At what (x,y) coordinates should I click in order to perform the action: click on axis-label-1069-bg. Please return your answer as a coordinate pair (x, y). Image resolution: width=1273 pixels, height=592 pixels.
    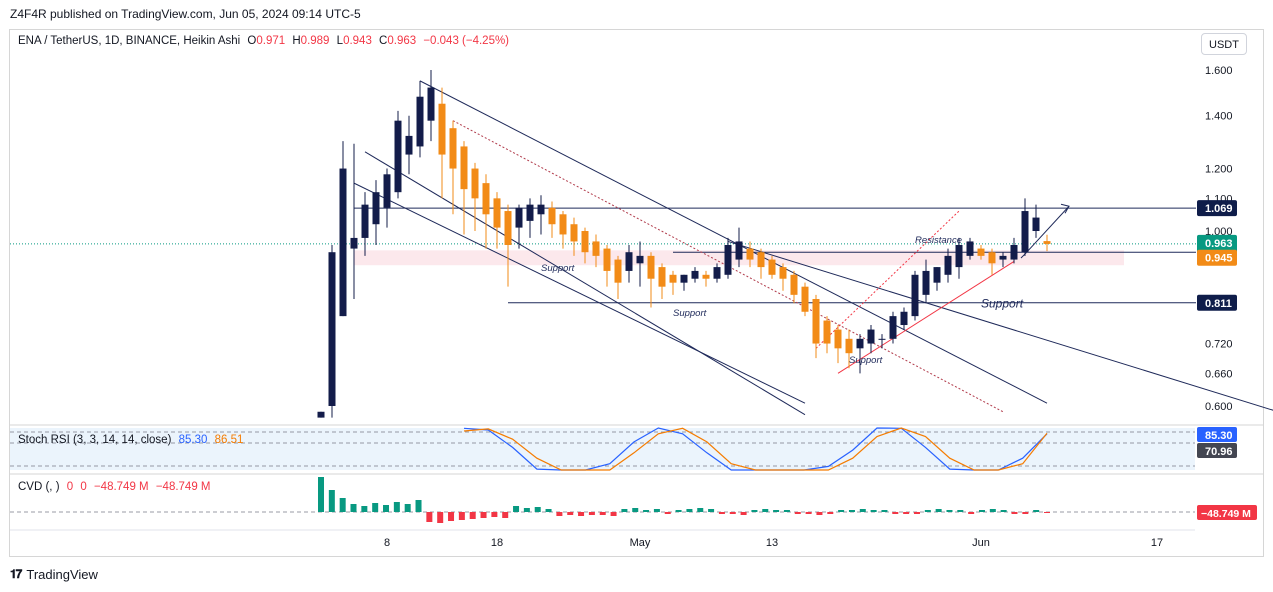
    Looking at the image, I should click on (1217, 208).